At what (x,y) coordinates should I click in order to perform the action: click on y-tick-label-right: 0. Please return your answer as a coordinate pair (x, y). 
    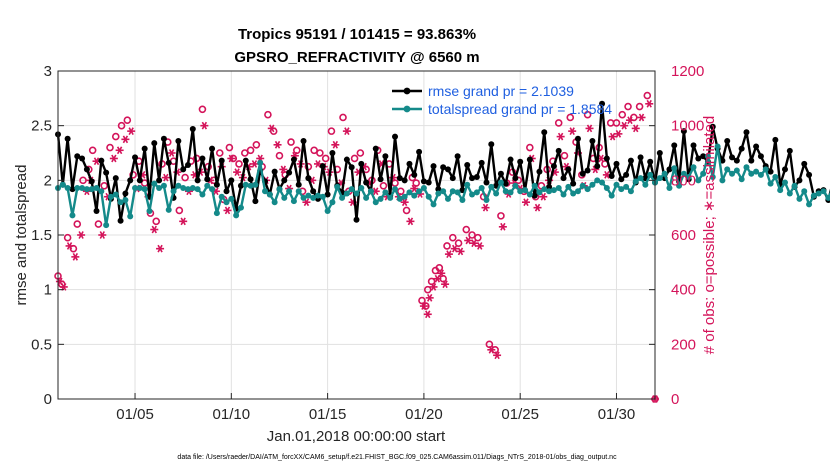
    Looking at the image, I should click on (675, 399).